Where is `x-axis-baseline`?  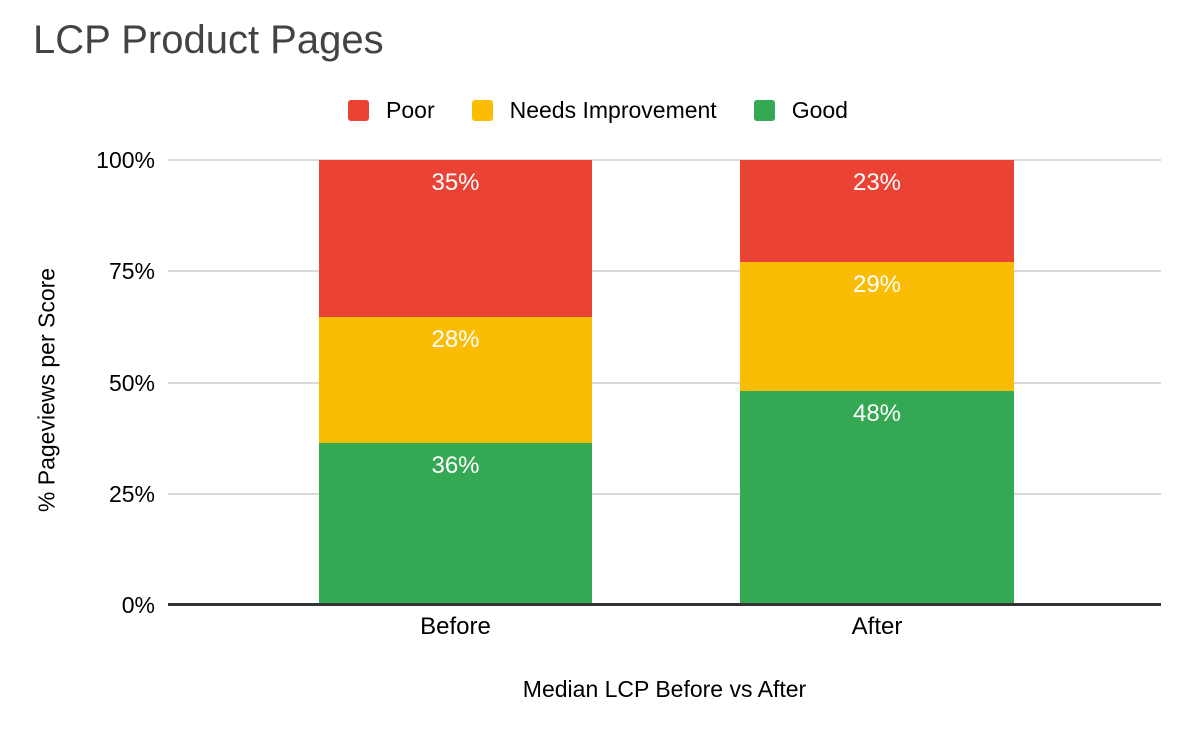
x-axis-baseline is located at coordinates (664, 604).